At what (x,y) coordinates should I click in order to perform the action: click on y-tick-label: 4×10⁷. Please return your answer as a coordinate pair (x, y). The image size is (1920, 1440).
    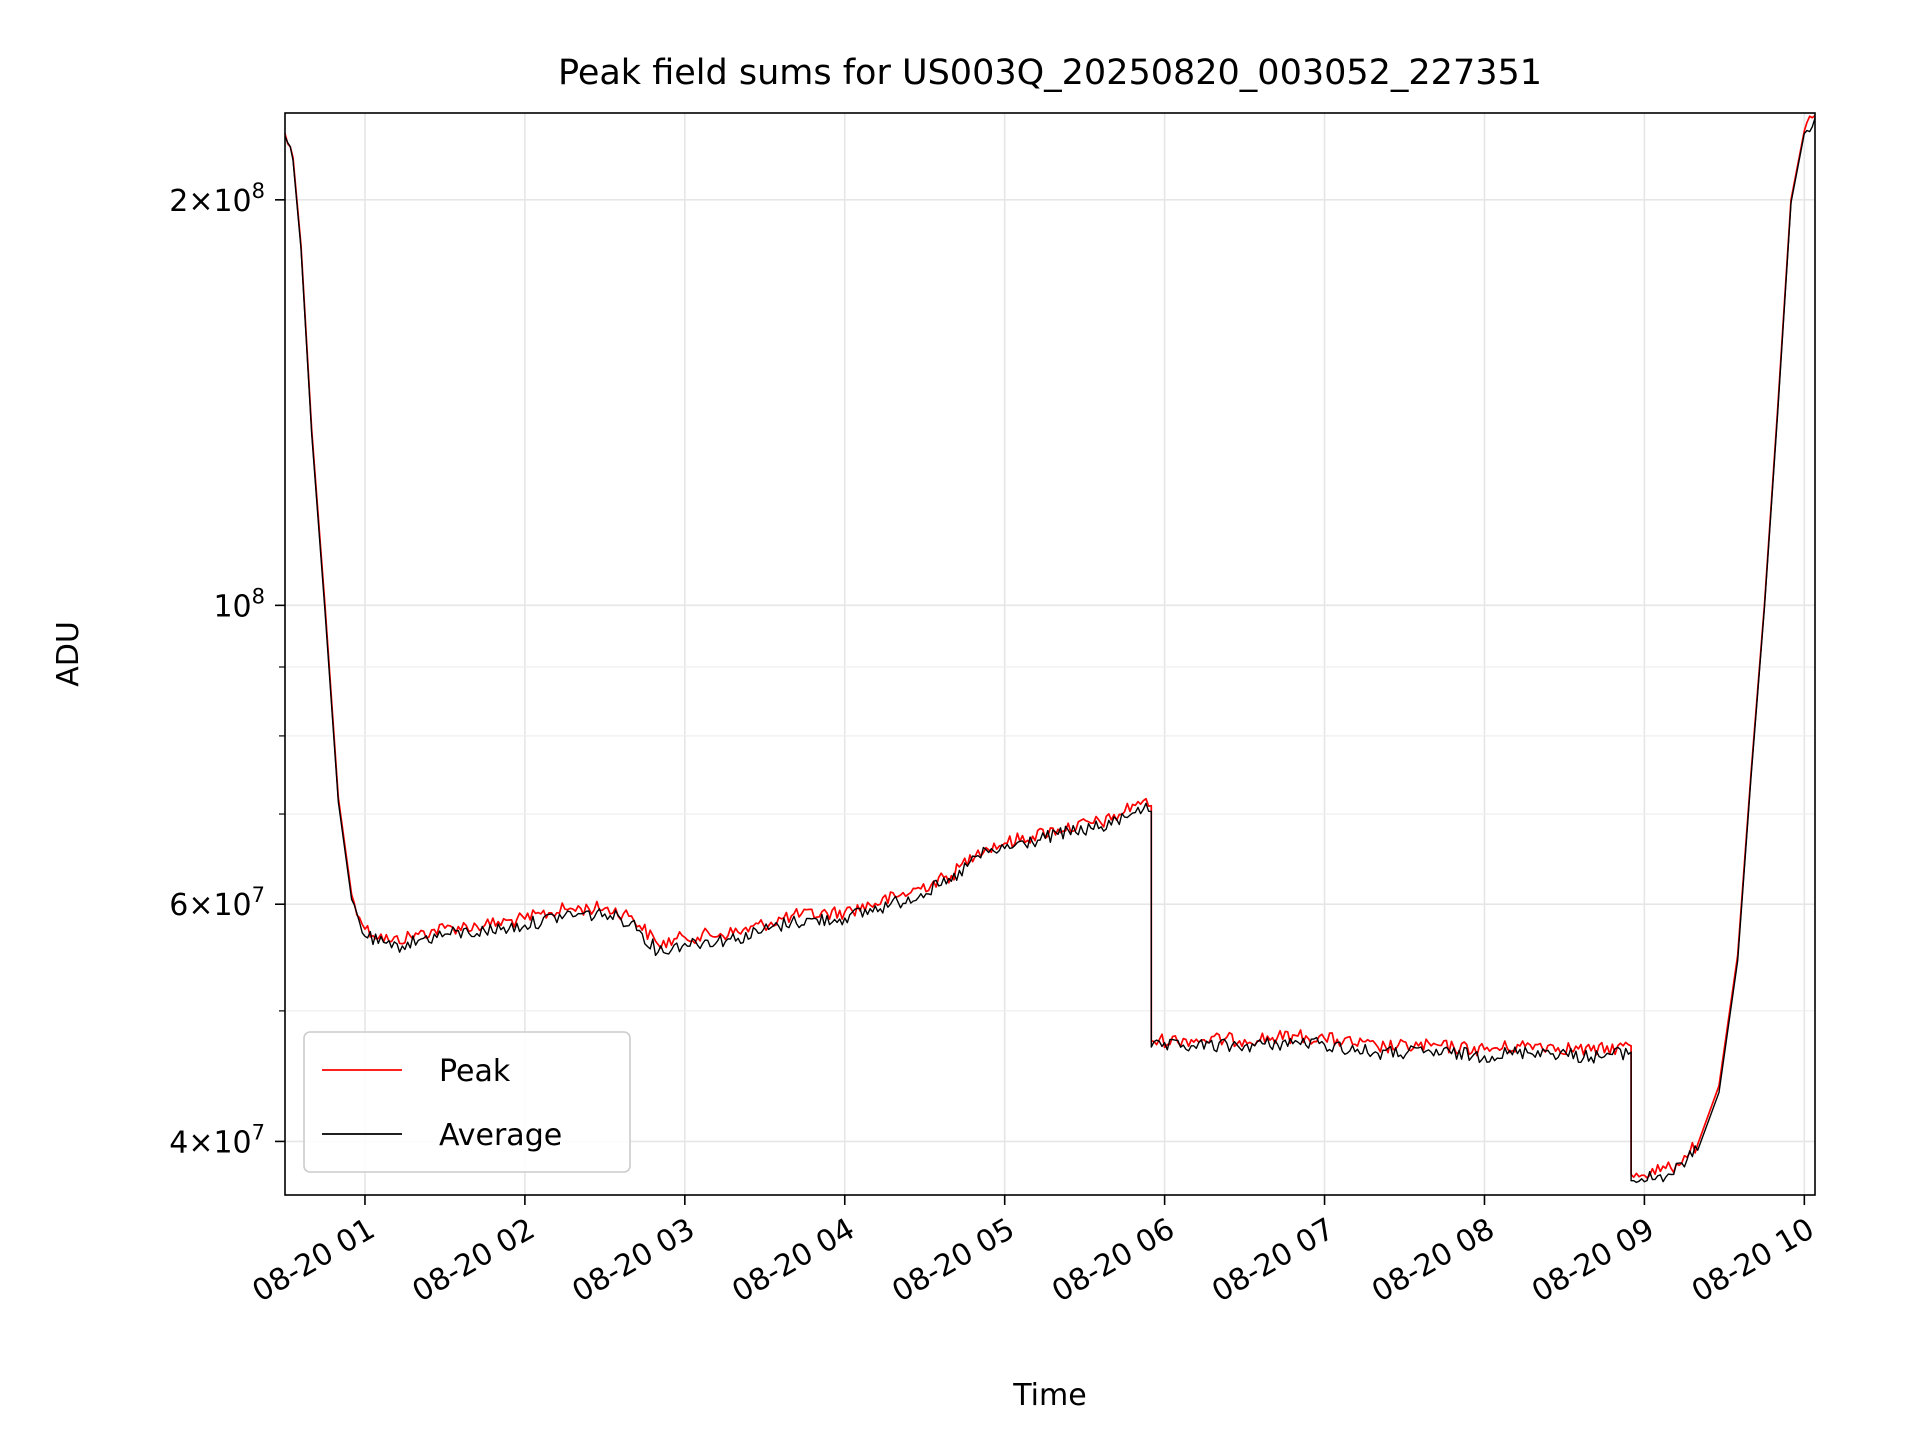
    Looking at the image, I should click on (217, 1140).